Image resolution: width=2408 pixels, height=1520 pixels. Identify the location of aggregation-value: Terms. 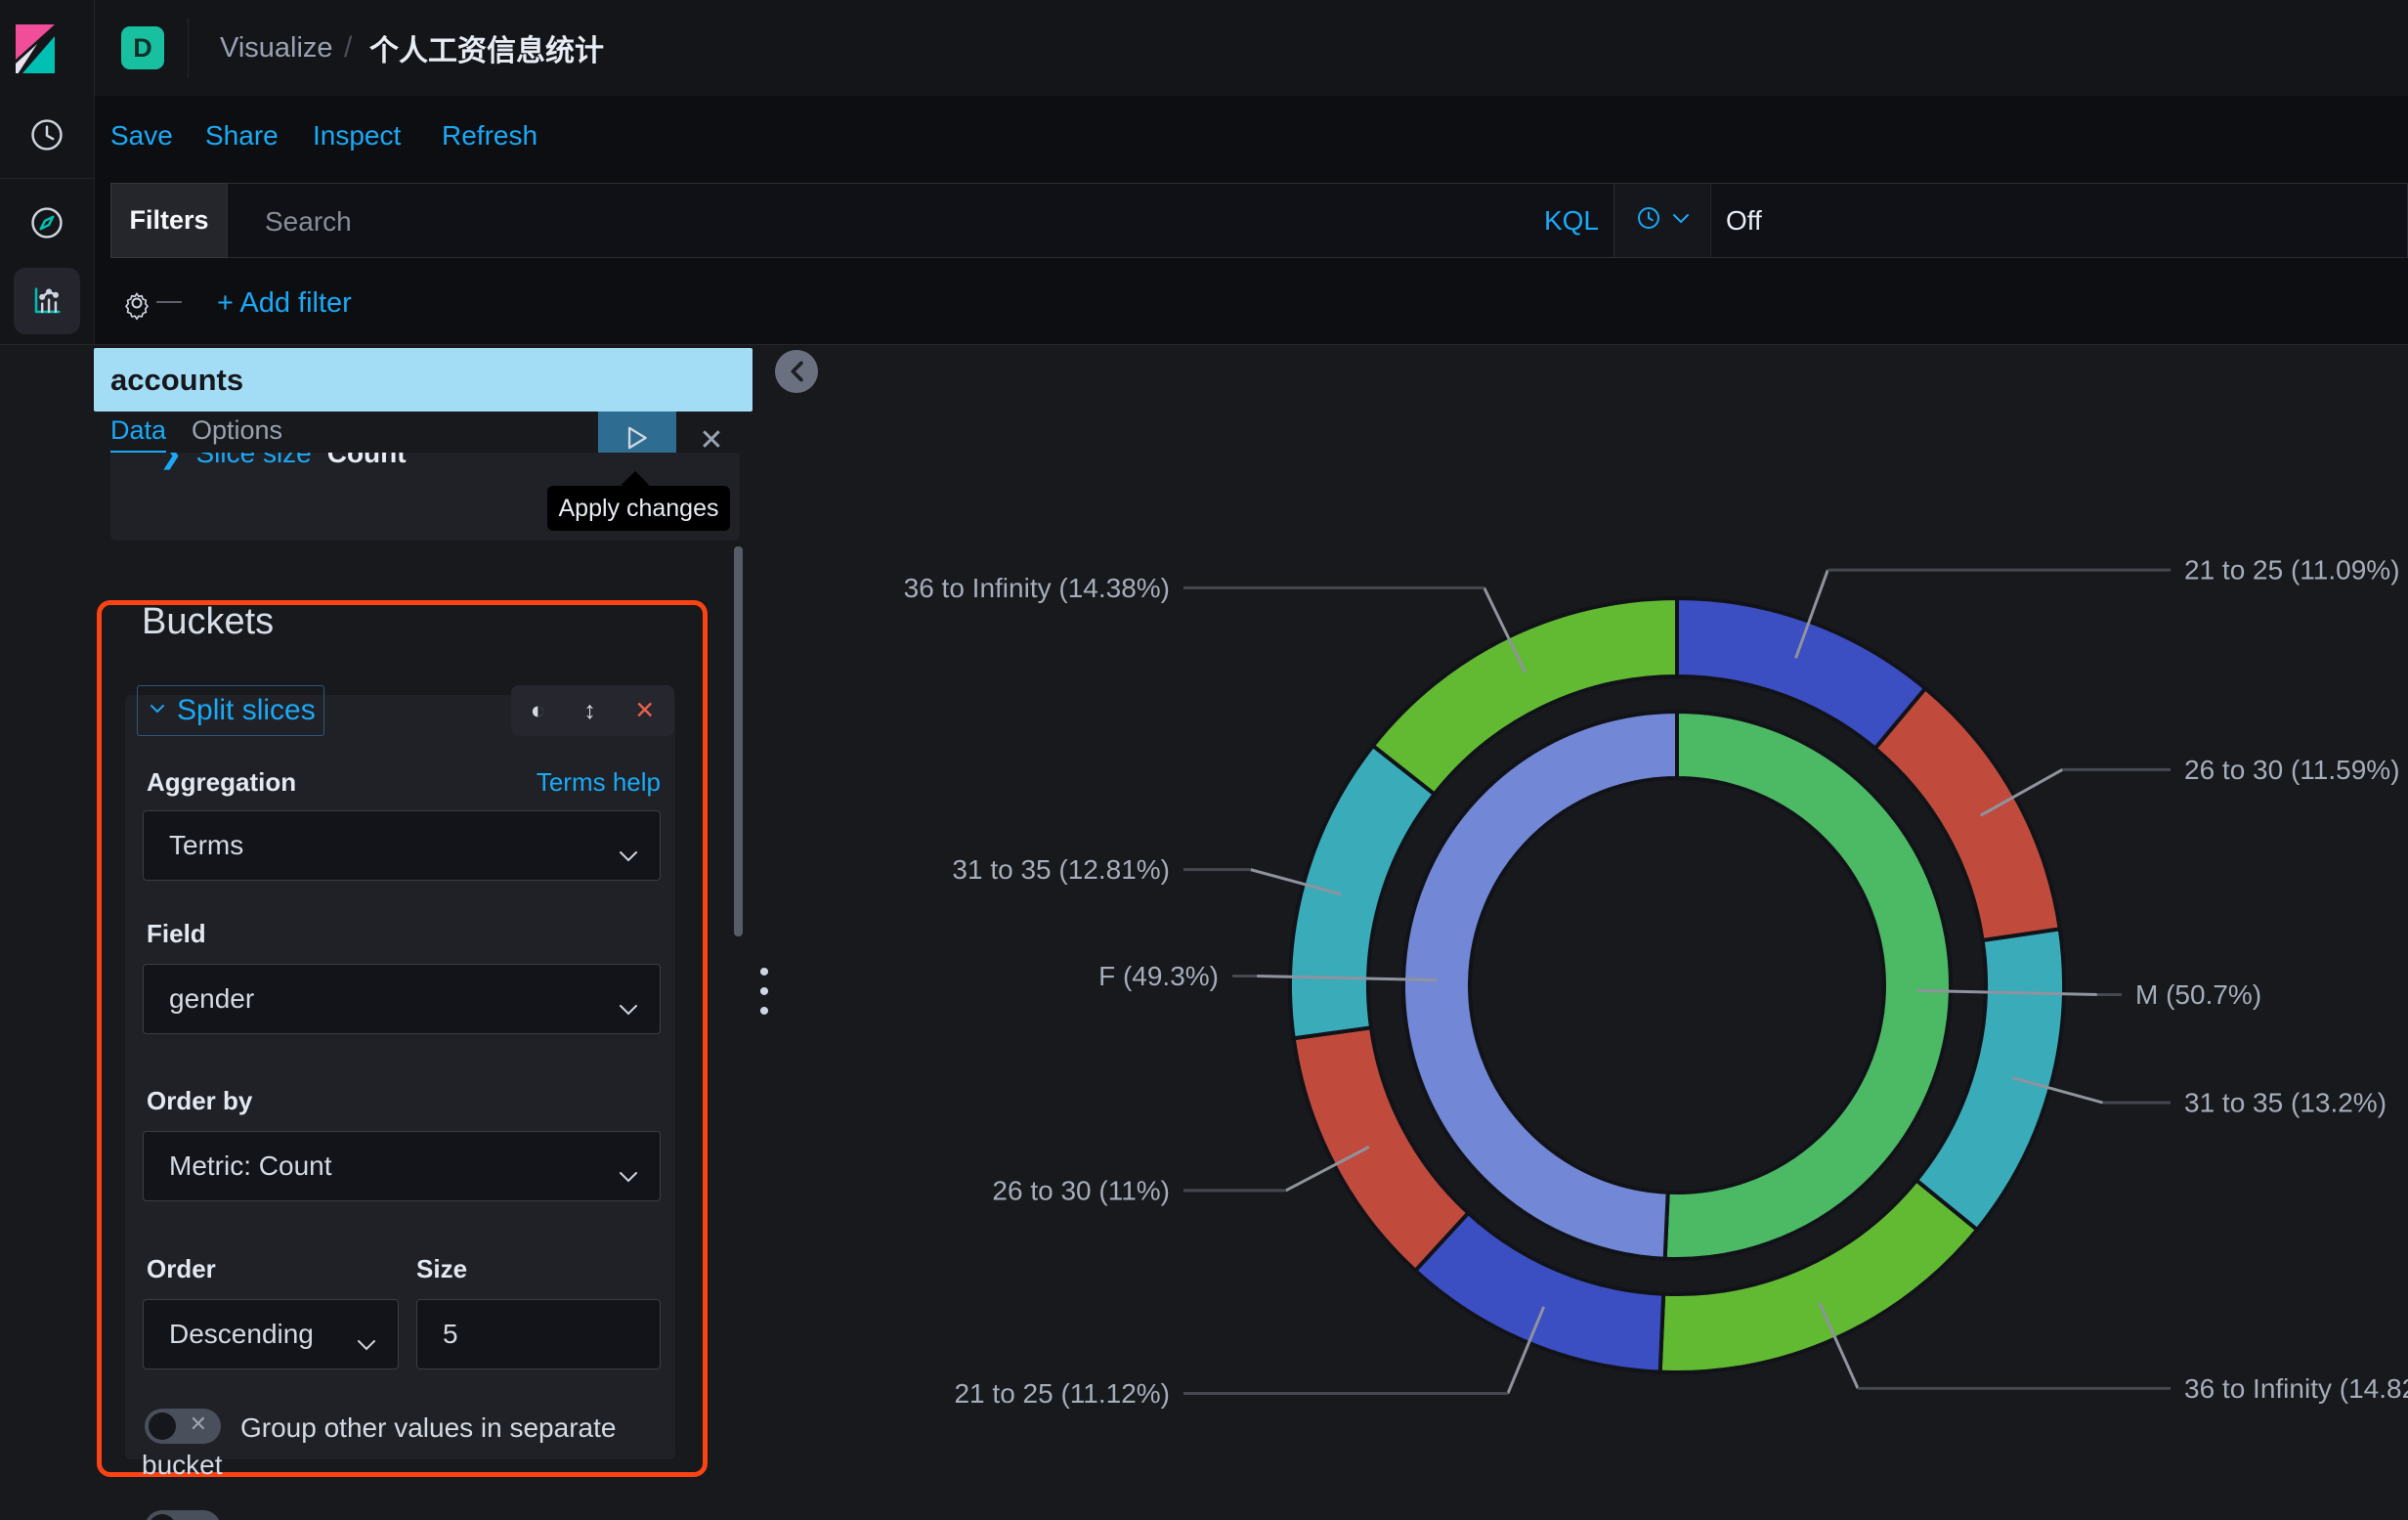
(207, 845).